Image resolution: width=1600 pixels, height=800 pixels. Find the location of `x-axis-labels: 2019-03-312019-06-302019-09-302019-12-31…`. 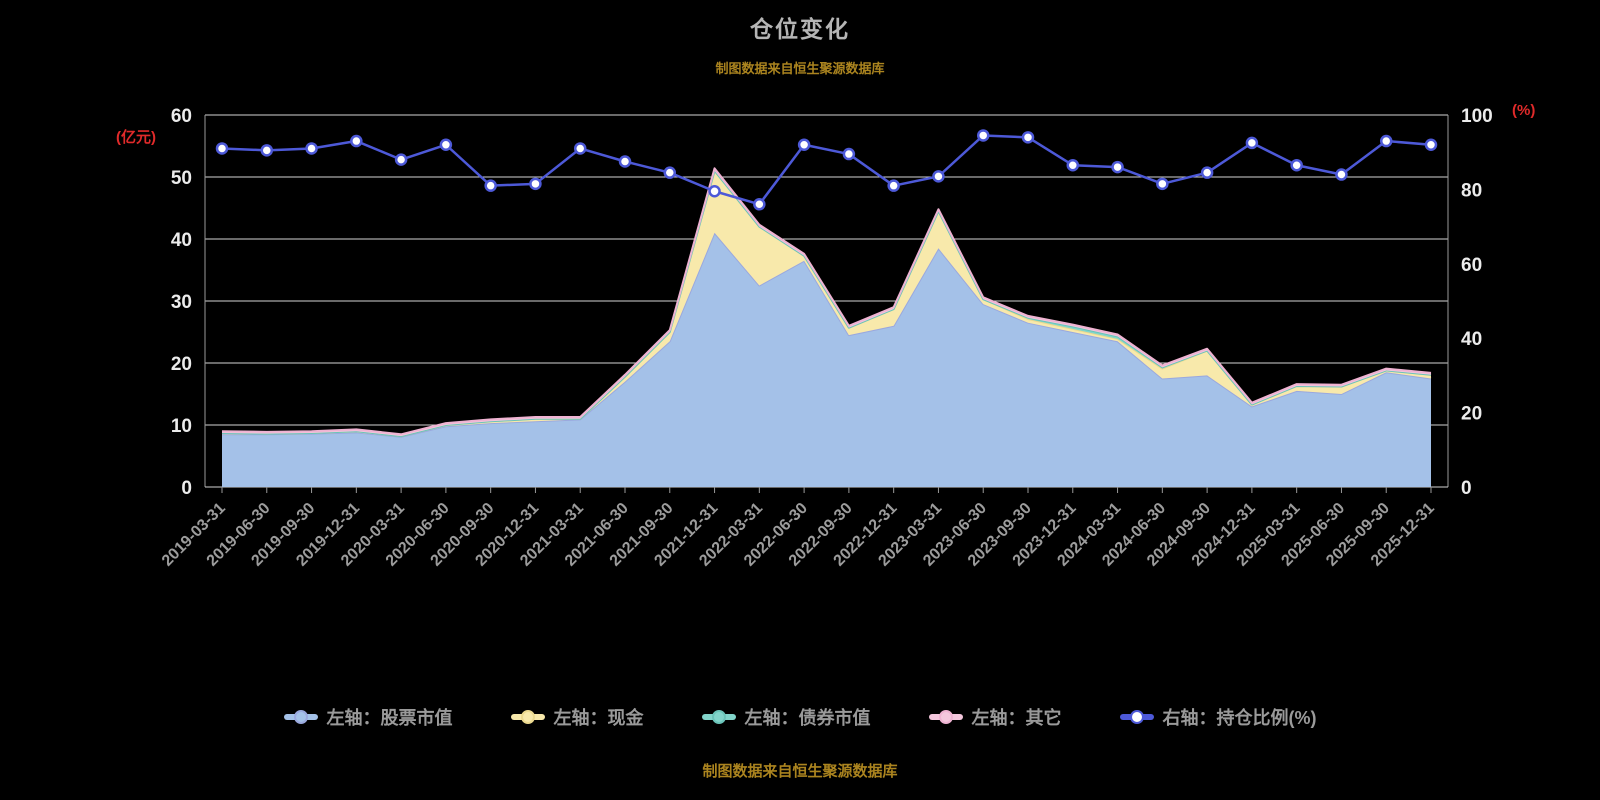

x-axis-labels: 2019-03-312019-06-302019-09-302019-12-31… is located at coordinates (798, 528).